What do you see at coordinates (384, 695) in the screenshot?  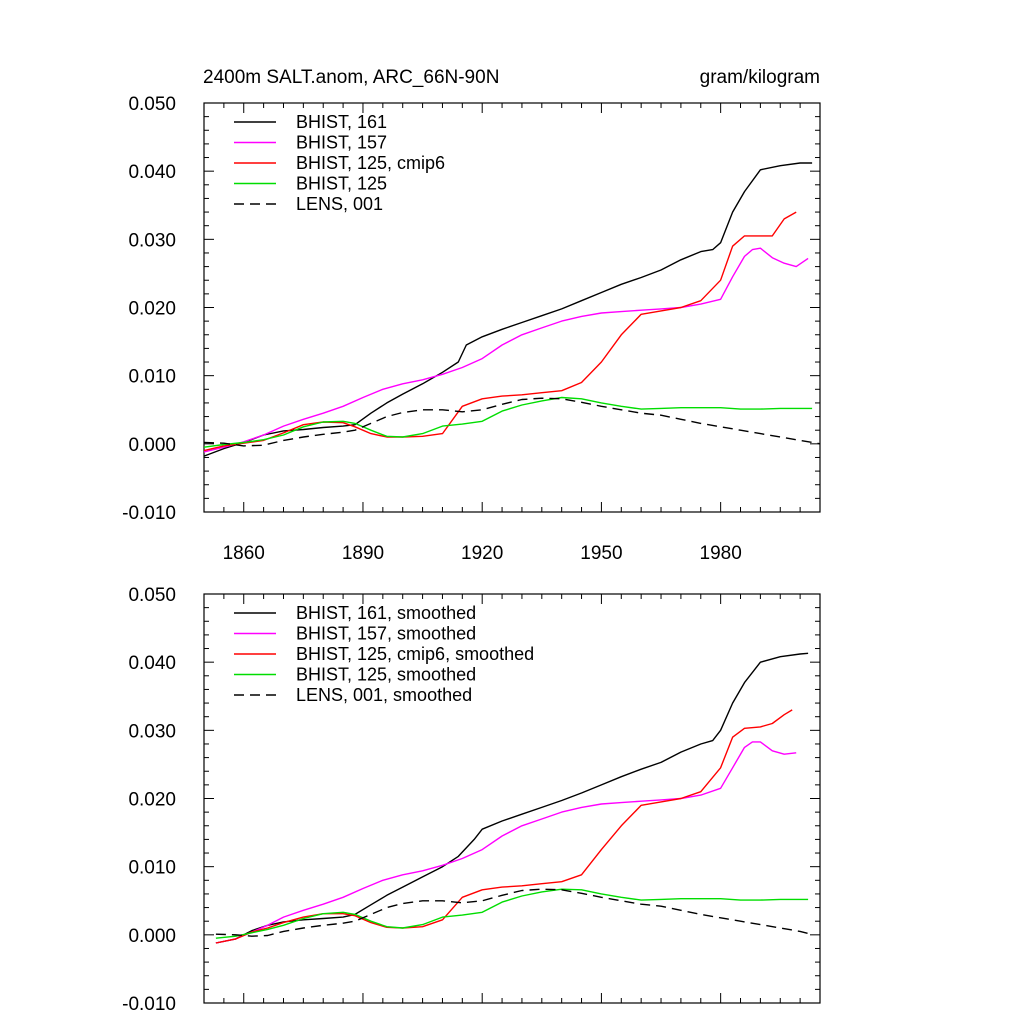 I see `legend-label: LENS, 001, smoothed` at bounding box center [384, 695].